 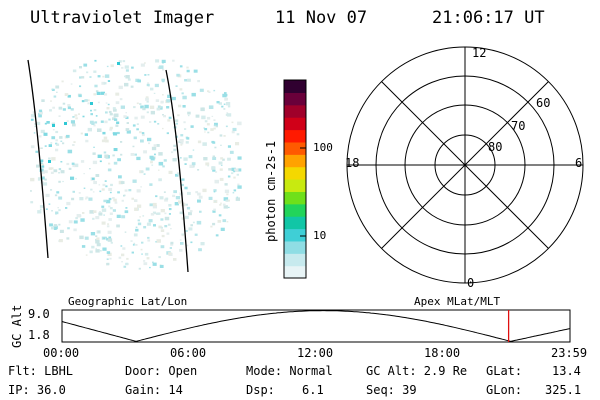 What do you see at coordinates (323, 147) in the screenshot?
I see `colorbar-label-100: 100` at bounding box center [323, 147].